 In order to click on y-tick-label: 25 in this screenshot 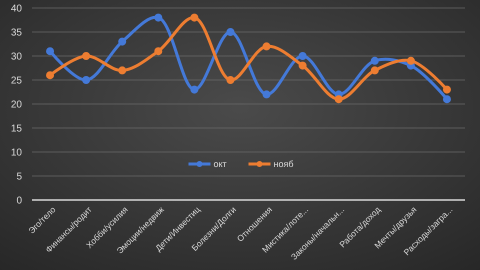, I will do `click(16, 81)`.